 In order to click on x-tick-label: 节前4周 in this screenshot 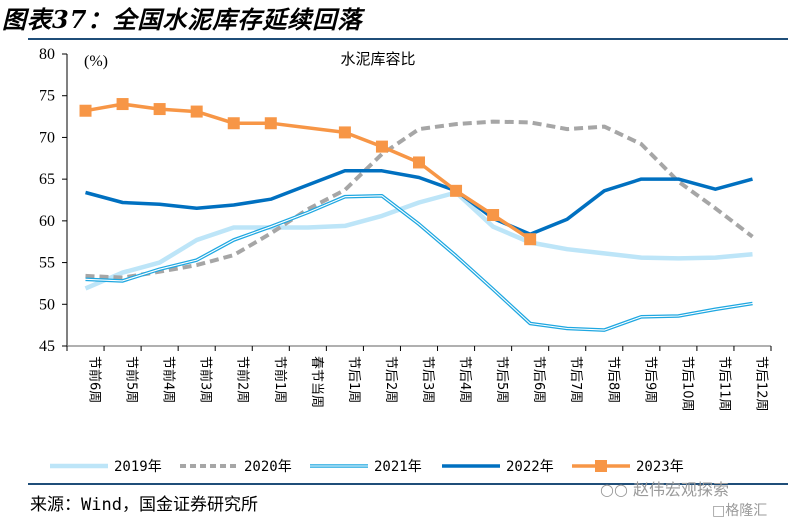, I will do `click(169, 379)`.